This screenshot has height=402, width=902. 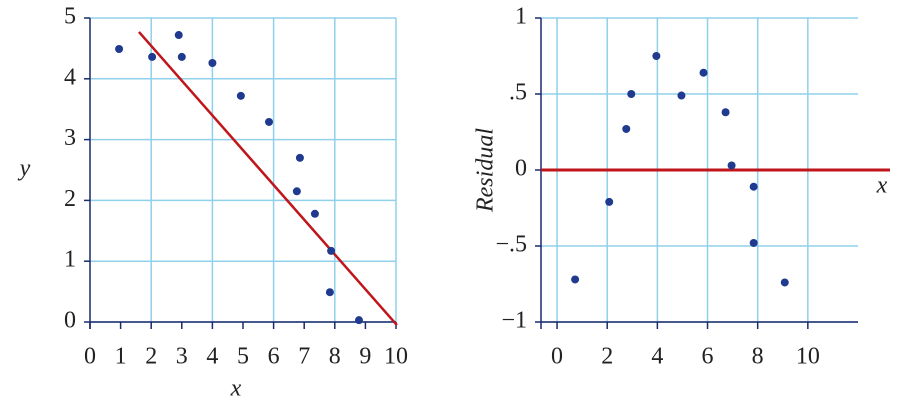 I want to click on y-axis-label: Residual, so click(x=486, y=170).